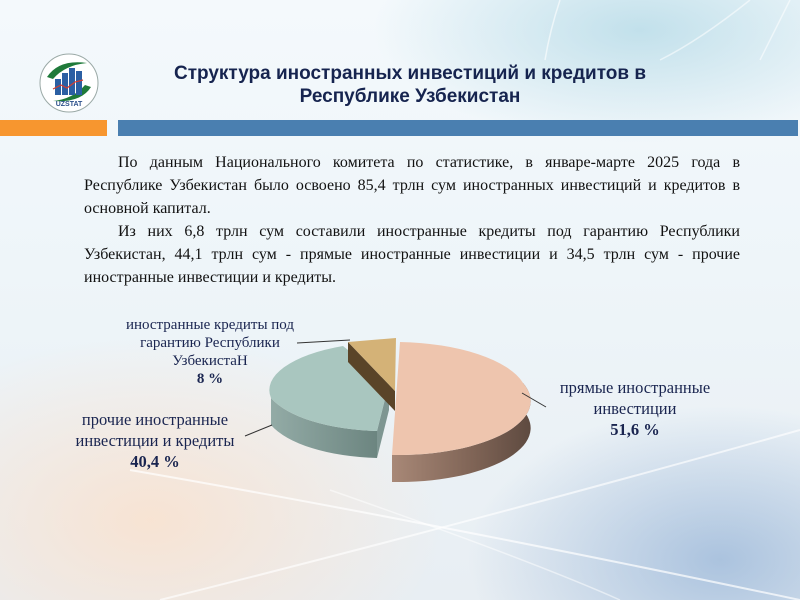 This screenshot has height=600, width=800. What do you see at coordinates (258, 430) in the screenshot?
I see `leader-line-other` at bounding box center [258, 430].